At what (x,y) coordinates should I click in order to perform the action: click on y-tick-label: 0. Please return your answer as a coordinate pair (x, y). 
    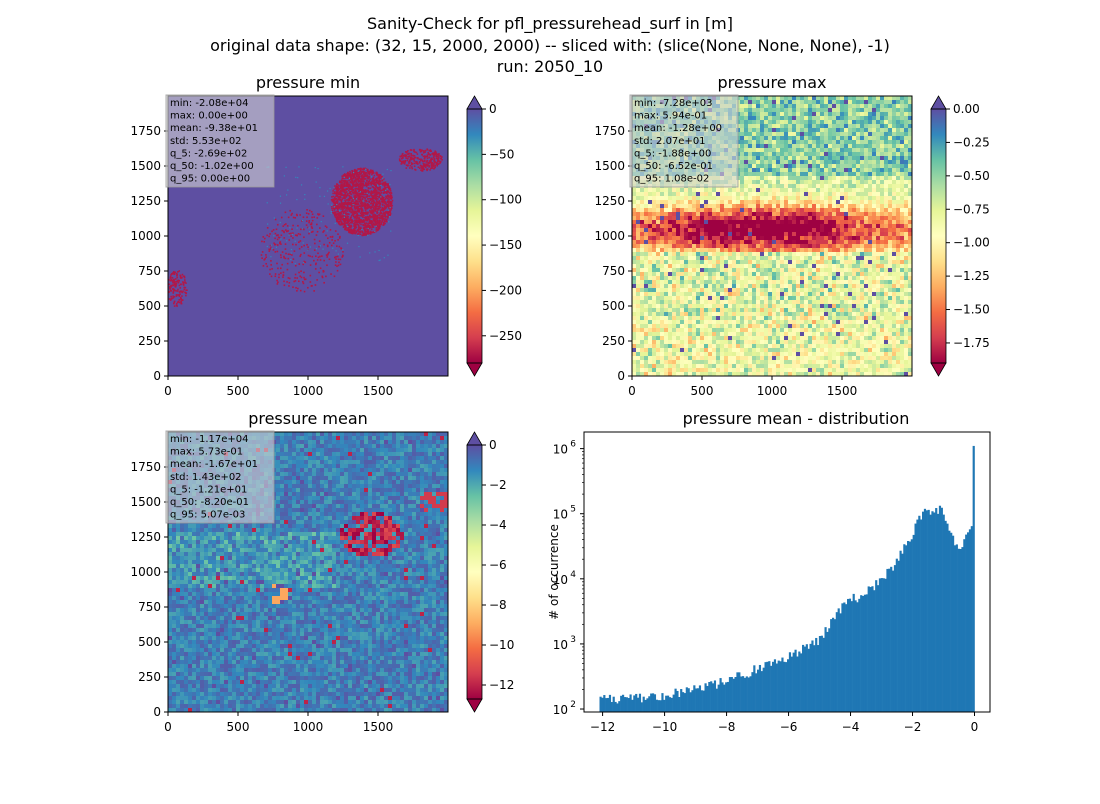
    Looking at the image, I should click on (157, 376).